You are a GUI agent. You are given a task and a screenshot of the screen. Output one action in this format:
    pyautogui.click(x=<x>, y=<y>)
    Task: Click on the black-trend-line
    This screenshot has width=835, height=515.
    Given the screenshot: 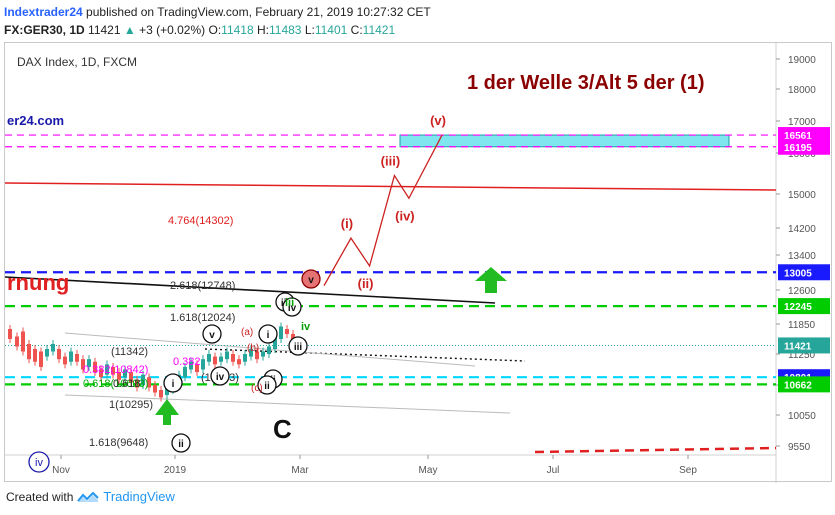 What is the action you would take?
    pyautogui.click(x=250, y=290)
    